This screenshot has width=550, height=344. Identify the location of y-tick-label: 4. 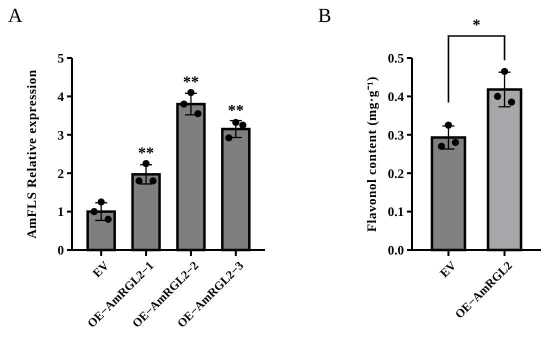
(61, 96).